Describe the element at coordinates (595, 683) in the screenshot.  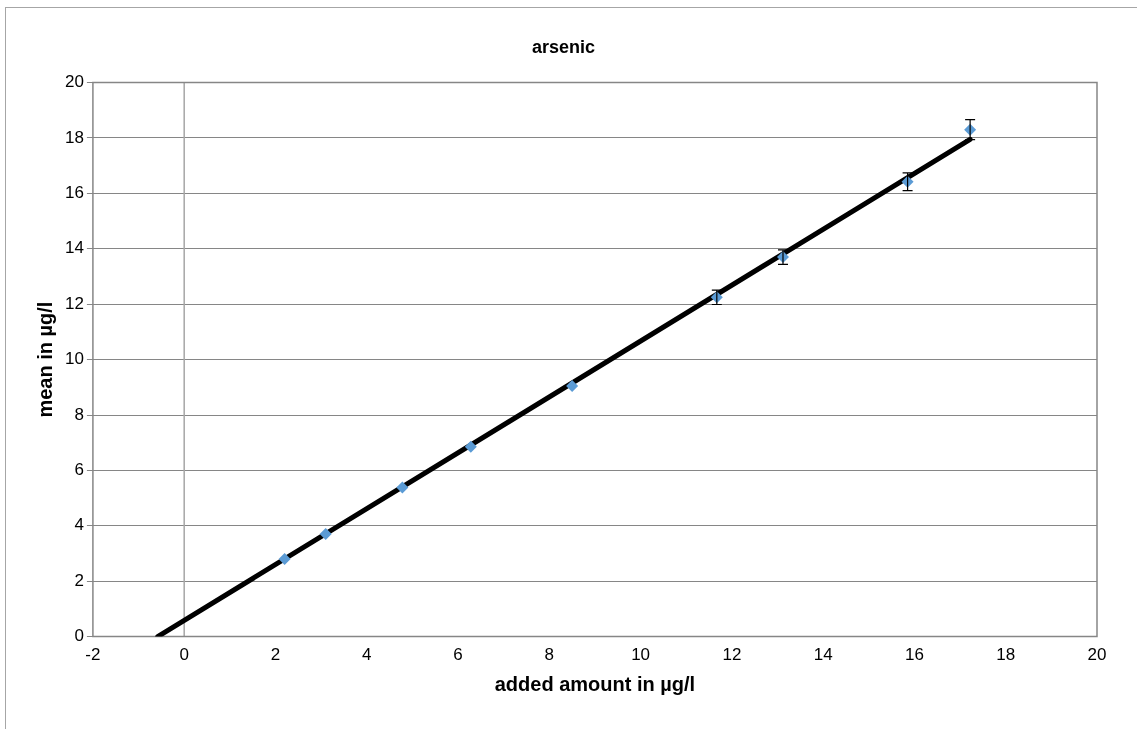
I see `x-axis-title: added amount in µg/l` at that location.